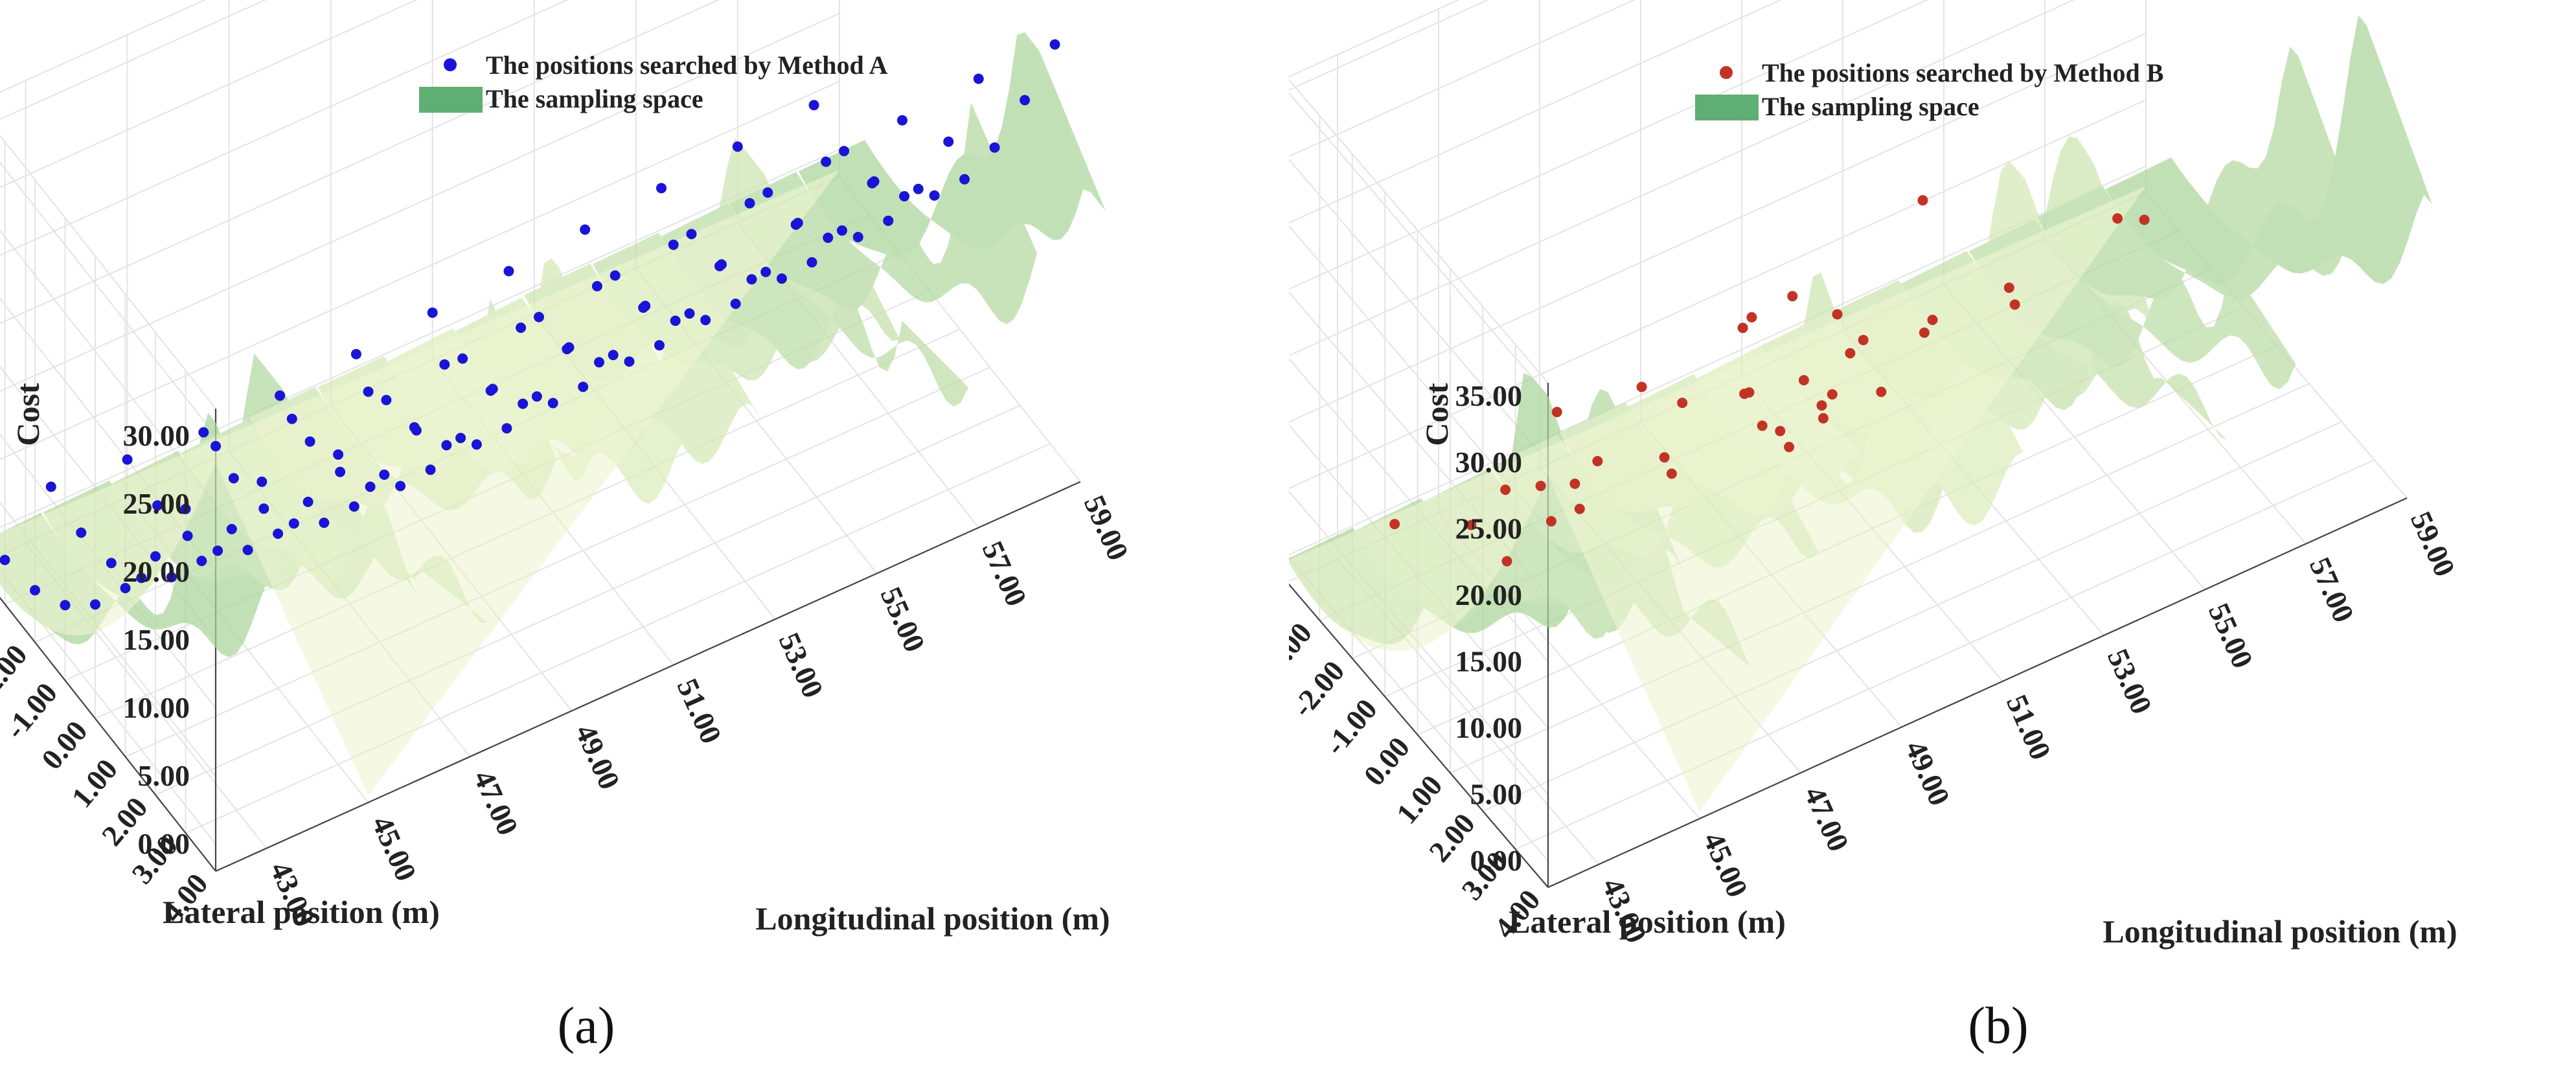  What do you see at coordinates (156, 639) in the screenshot?
I see `z-tick-label: 15.00` at bounding box center [156, 639].